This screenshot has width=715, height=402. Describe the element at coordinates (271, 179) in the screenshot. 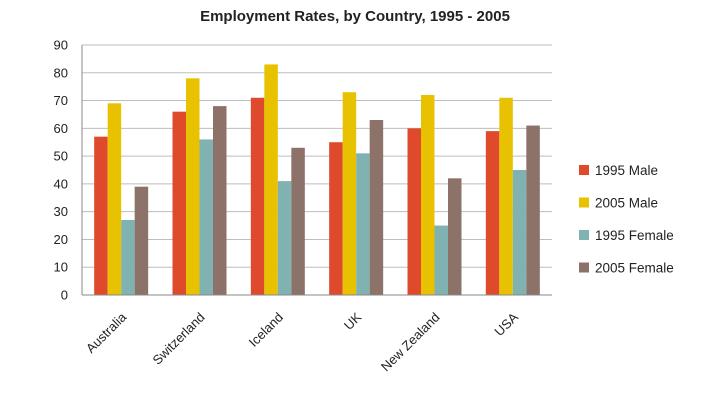

I see `bar-2005-male-iceland` at that location.